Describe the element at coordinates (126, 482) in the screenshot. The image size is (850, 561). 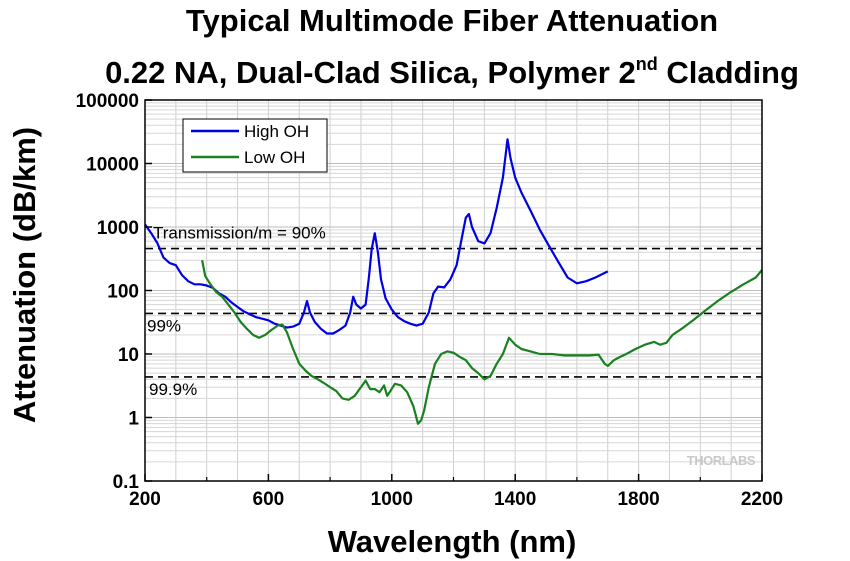
I see `y-tick-label: 0.1` at that location.